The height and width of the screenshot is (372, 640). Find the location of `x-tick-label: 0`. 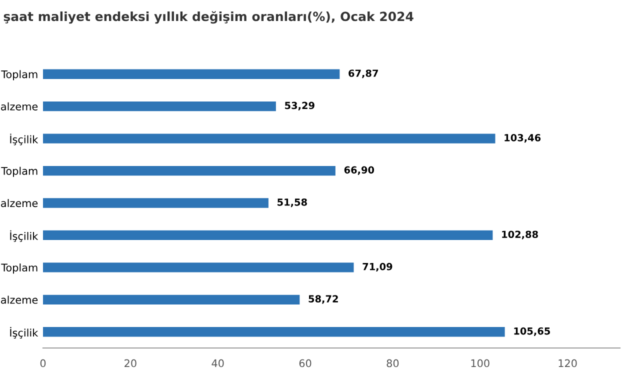

x-tick-label: 0 is located at coordinates (43, 363).